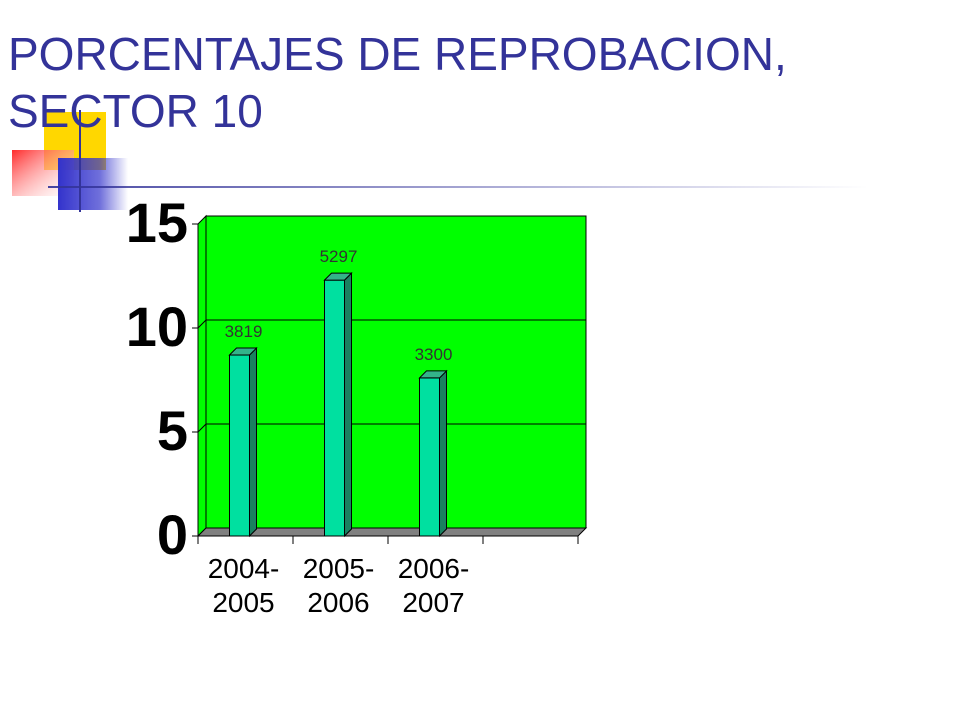 Image resolution: width=960 pixels, height=720 pixels. What do you see at coordinates (338, 602) in the screenshot?
I see `x-tick-label-line: 2006` at bounding box center [338, 602].